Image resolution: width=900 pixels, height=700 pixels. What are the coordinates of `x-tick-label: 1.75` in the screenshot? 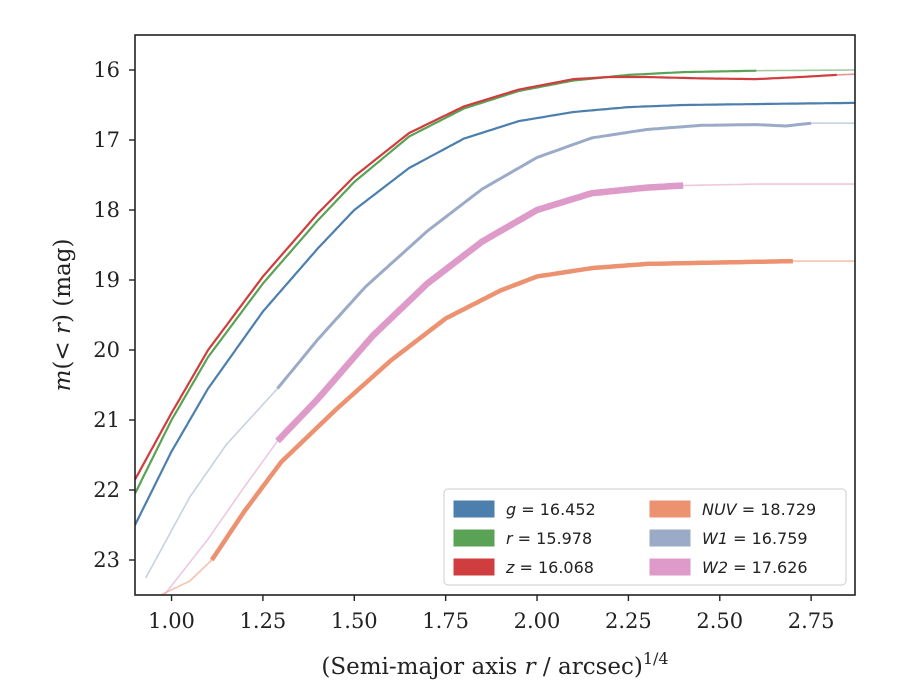 It's located at (445, 621).